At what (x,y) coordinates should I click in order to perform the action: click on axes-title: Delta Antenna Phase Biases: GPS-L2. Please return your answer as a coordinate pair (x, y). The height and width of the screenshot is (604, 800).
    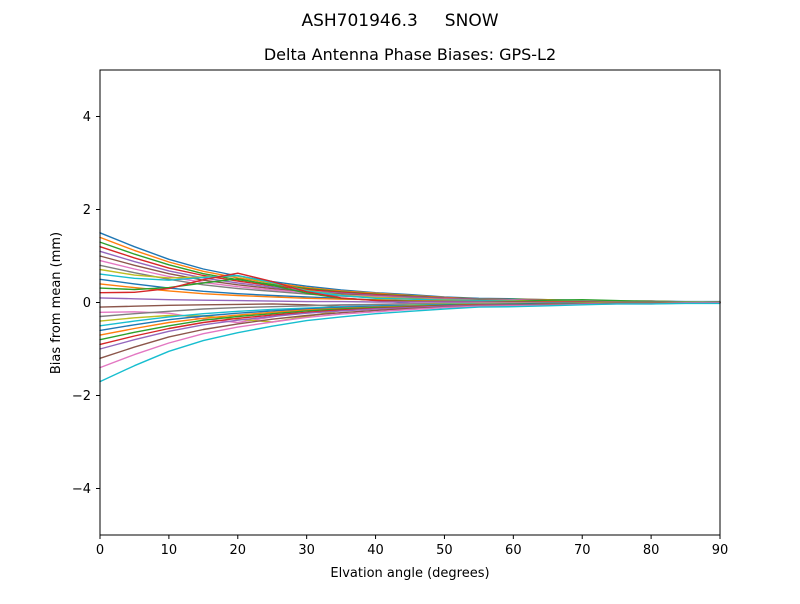
    Looking at the image, I should click on (410, 54).